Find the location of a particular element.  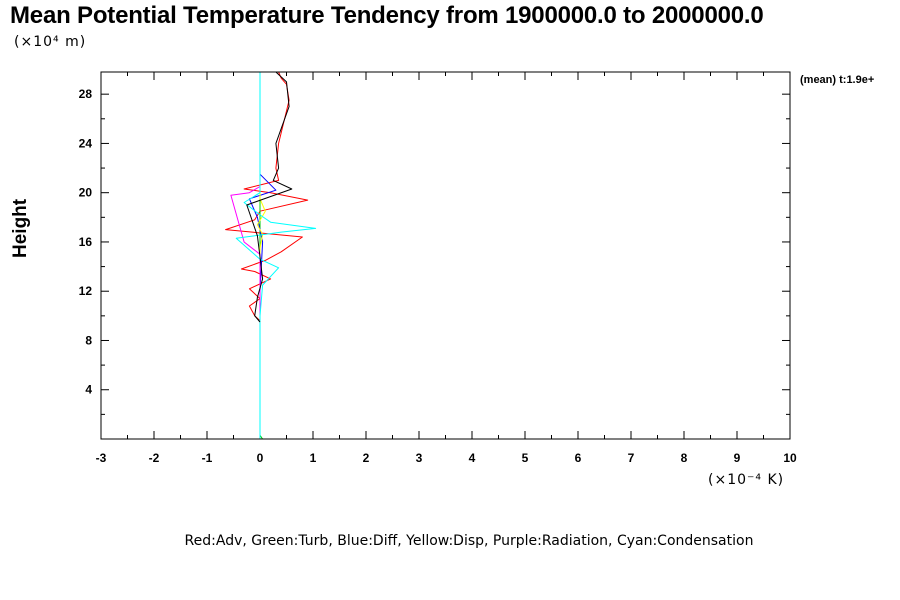

x-tick-label: 0 is located at coordinates (260, 458).